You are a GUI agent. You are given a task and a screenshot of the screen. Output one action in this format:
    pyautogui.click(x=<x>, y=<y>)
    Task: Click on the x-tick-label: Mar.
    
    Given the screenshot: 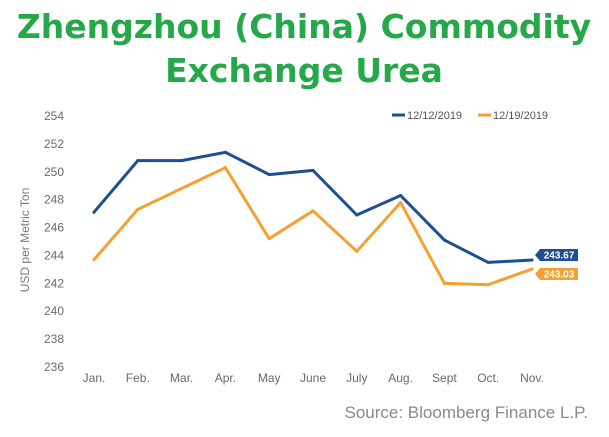 What is the action you would take?
    pyautogui.click(x=181, y=378)
    